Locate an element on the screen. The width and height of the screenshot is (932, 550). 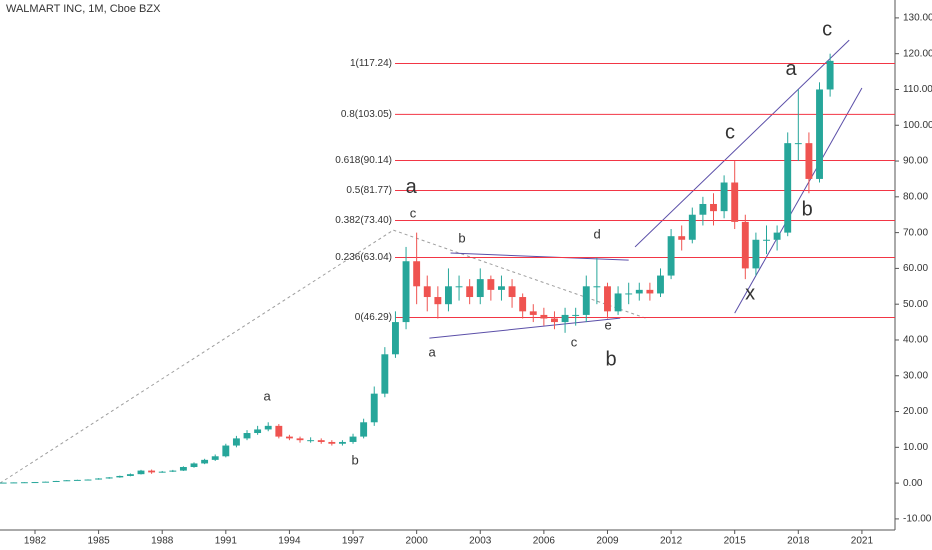
x-tick-label: 1991 is located at coordinates (226, 541).